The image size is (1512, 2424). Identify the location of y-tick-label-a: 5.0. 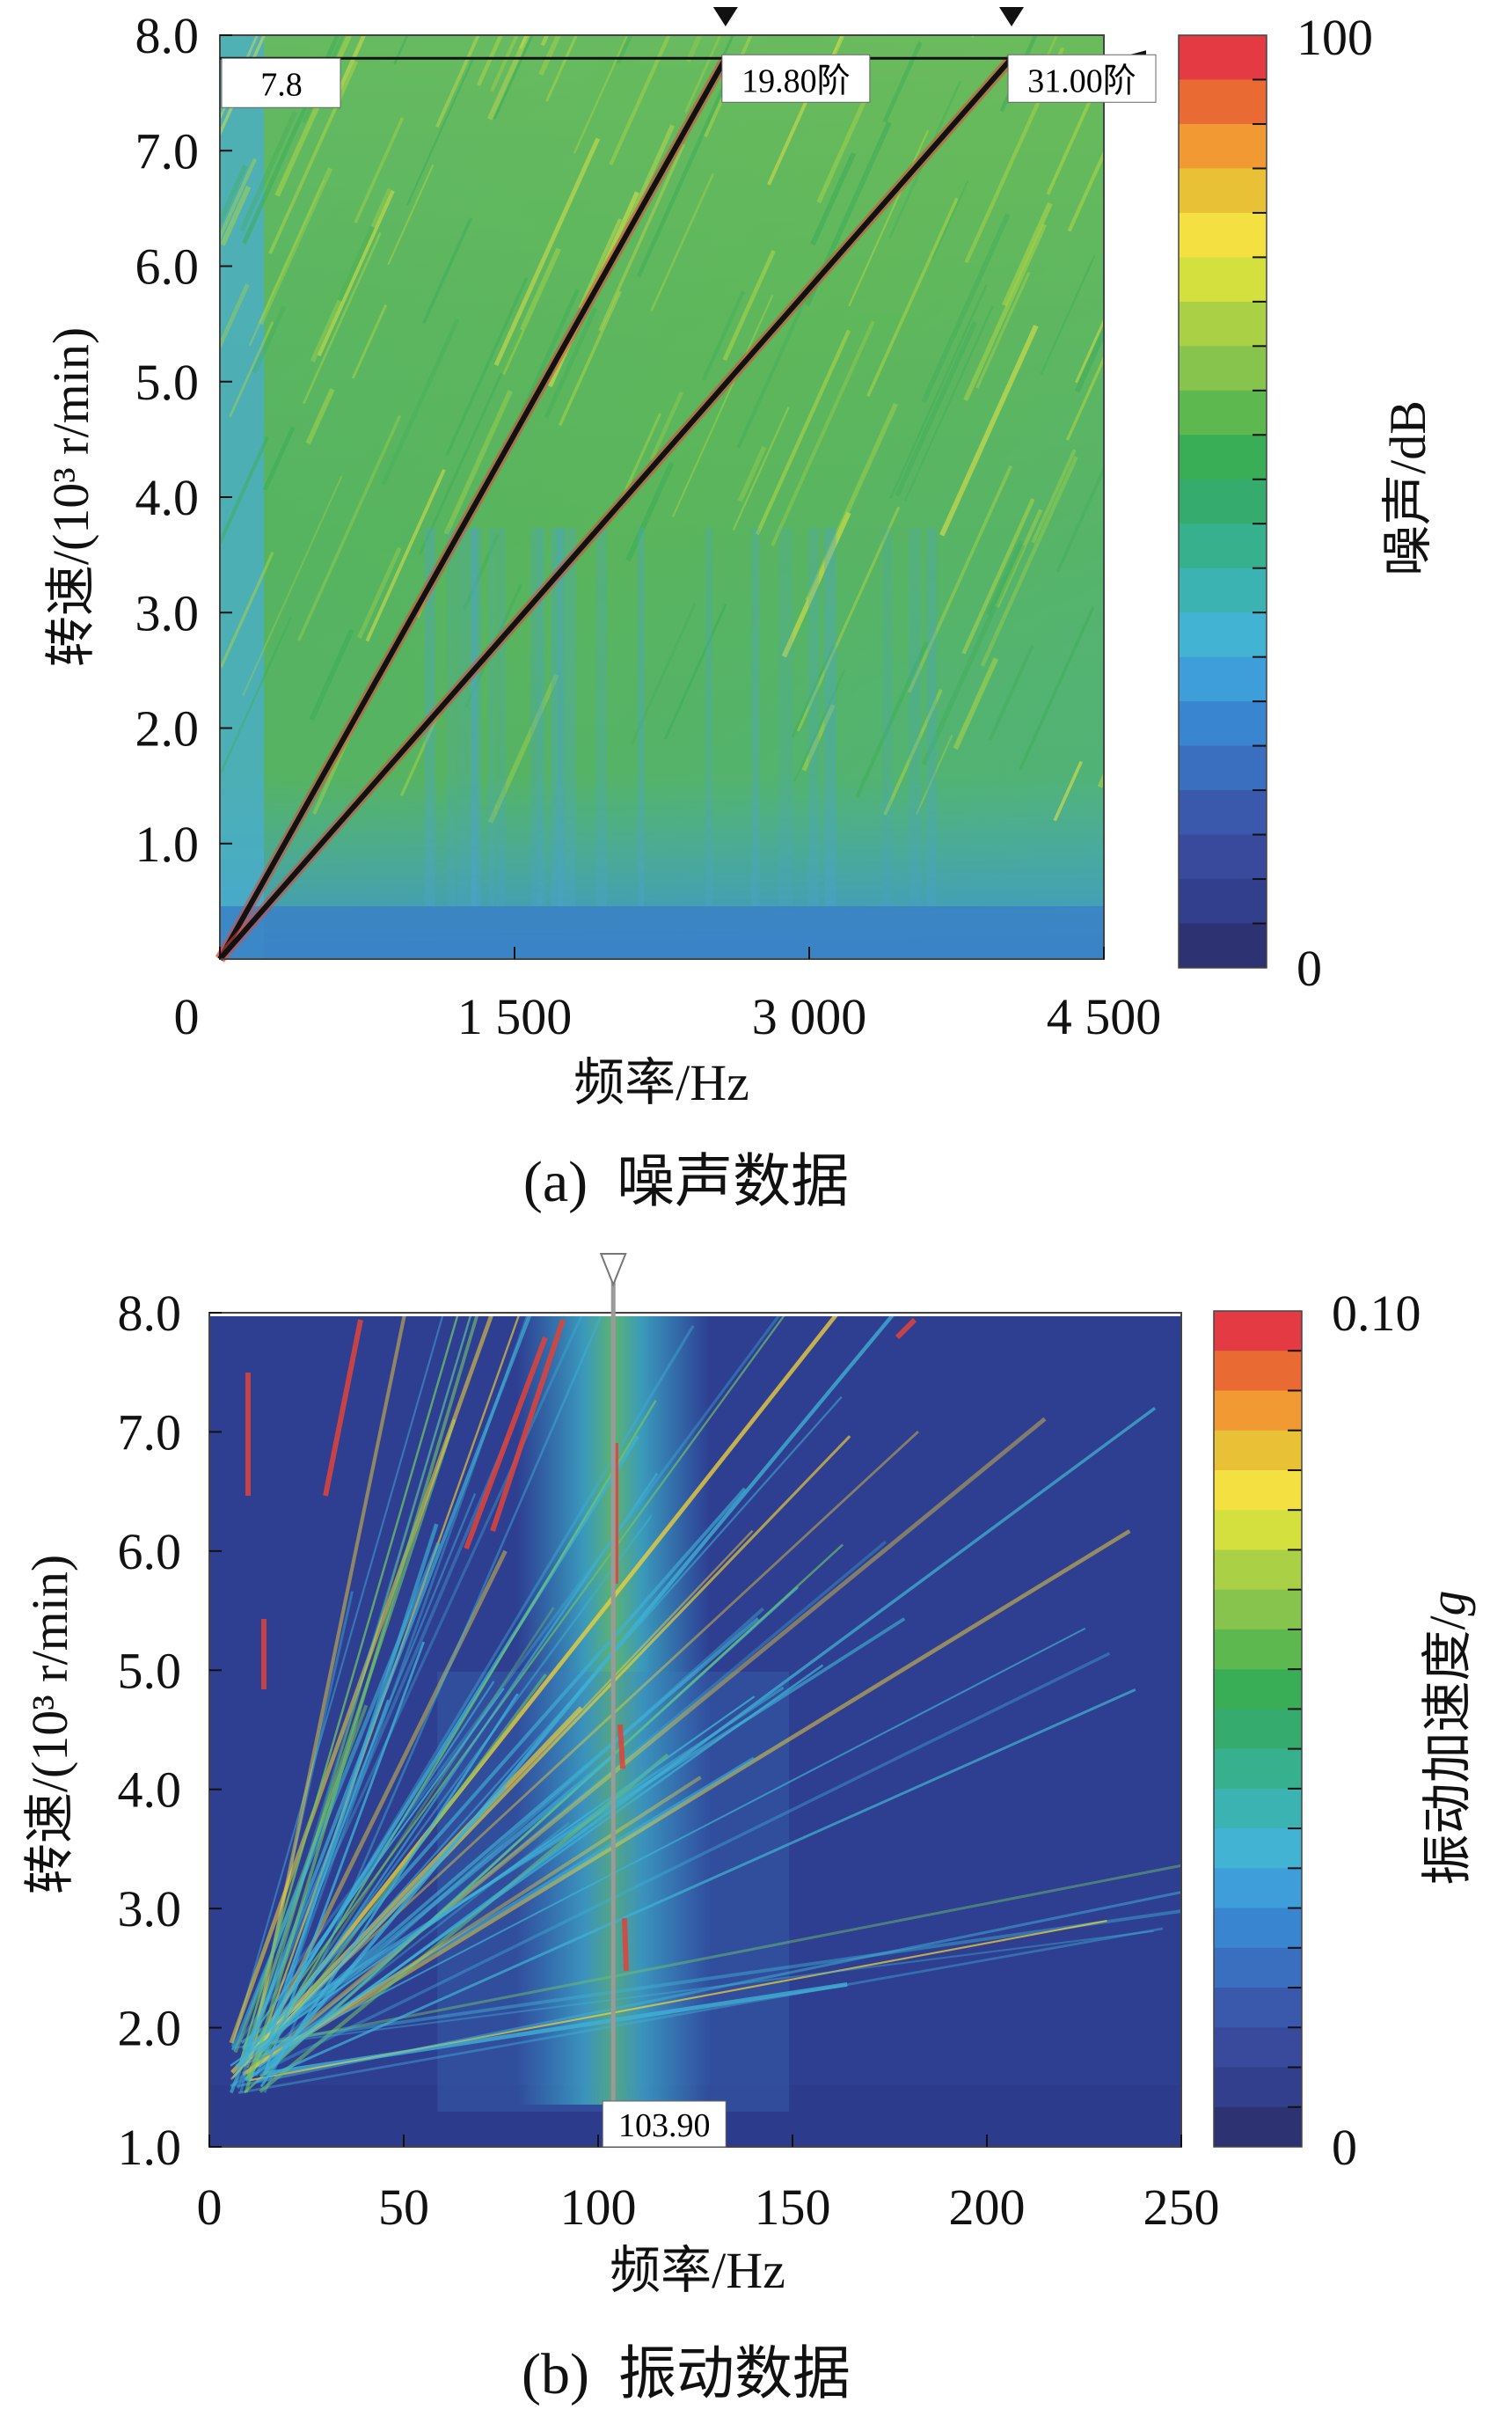
(167, 383).